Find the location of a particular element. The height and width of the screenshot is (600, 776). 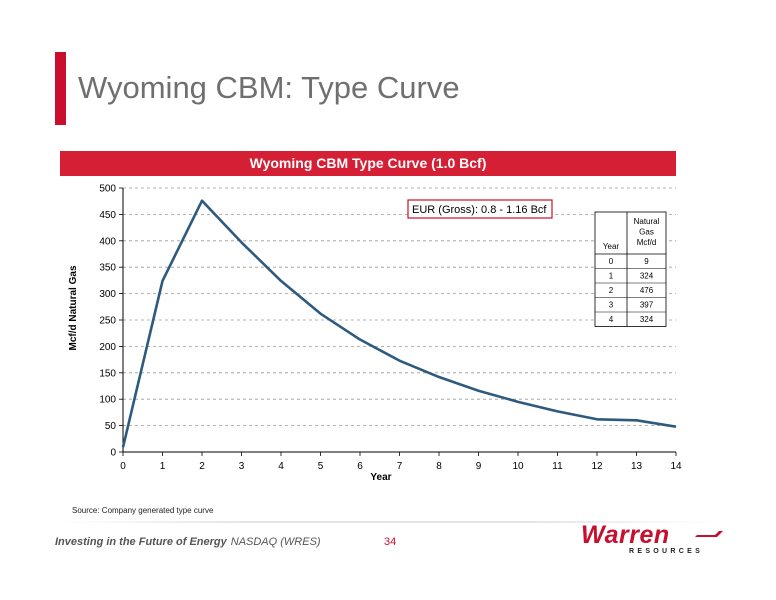

source-note: Source: Company generated type curve is located at coordinates (143, 510).